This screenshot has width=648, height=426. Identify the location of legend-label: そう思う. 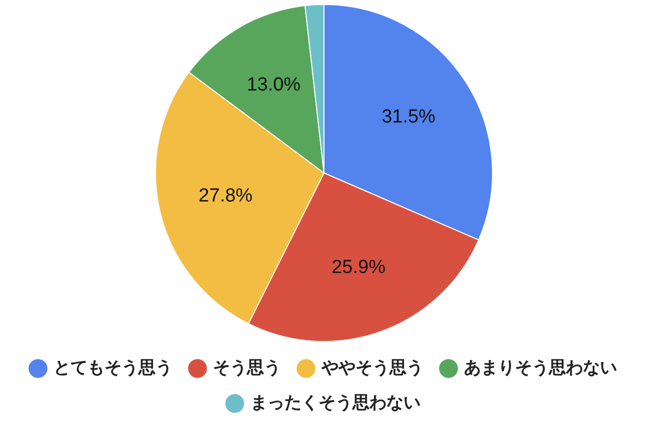
(247, 368).